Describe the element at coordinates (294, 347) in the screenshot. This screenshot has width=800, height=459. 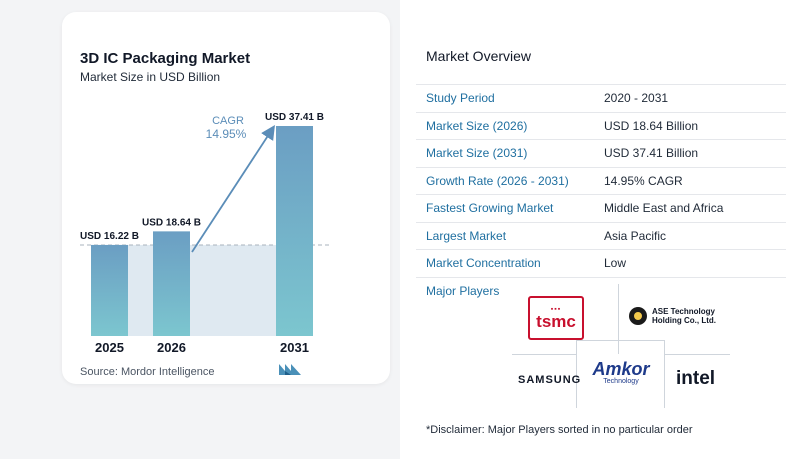
I see `x-tick-label: 2031` at that location.